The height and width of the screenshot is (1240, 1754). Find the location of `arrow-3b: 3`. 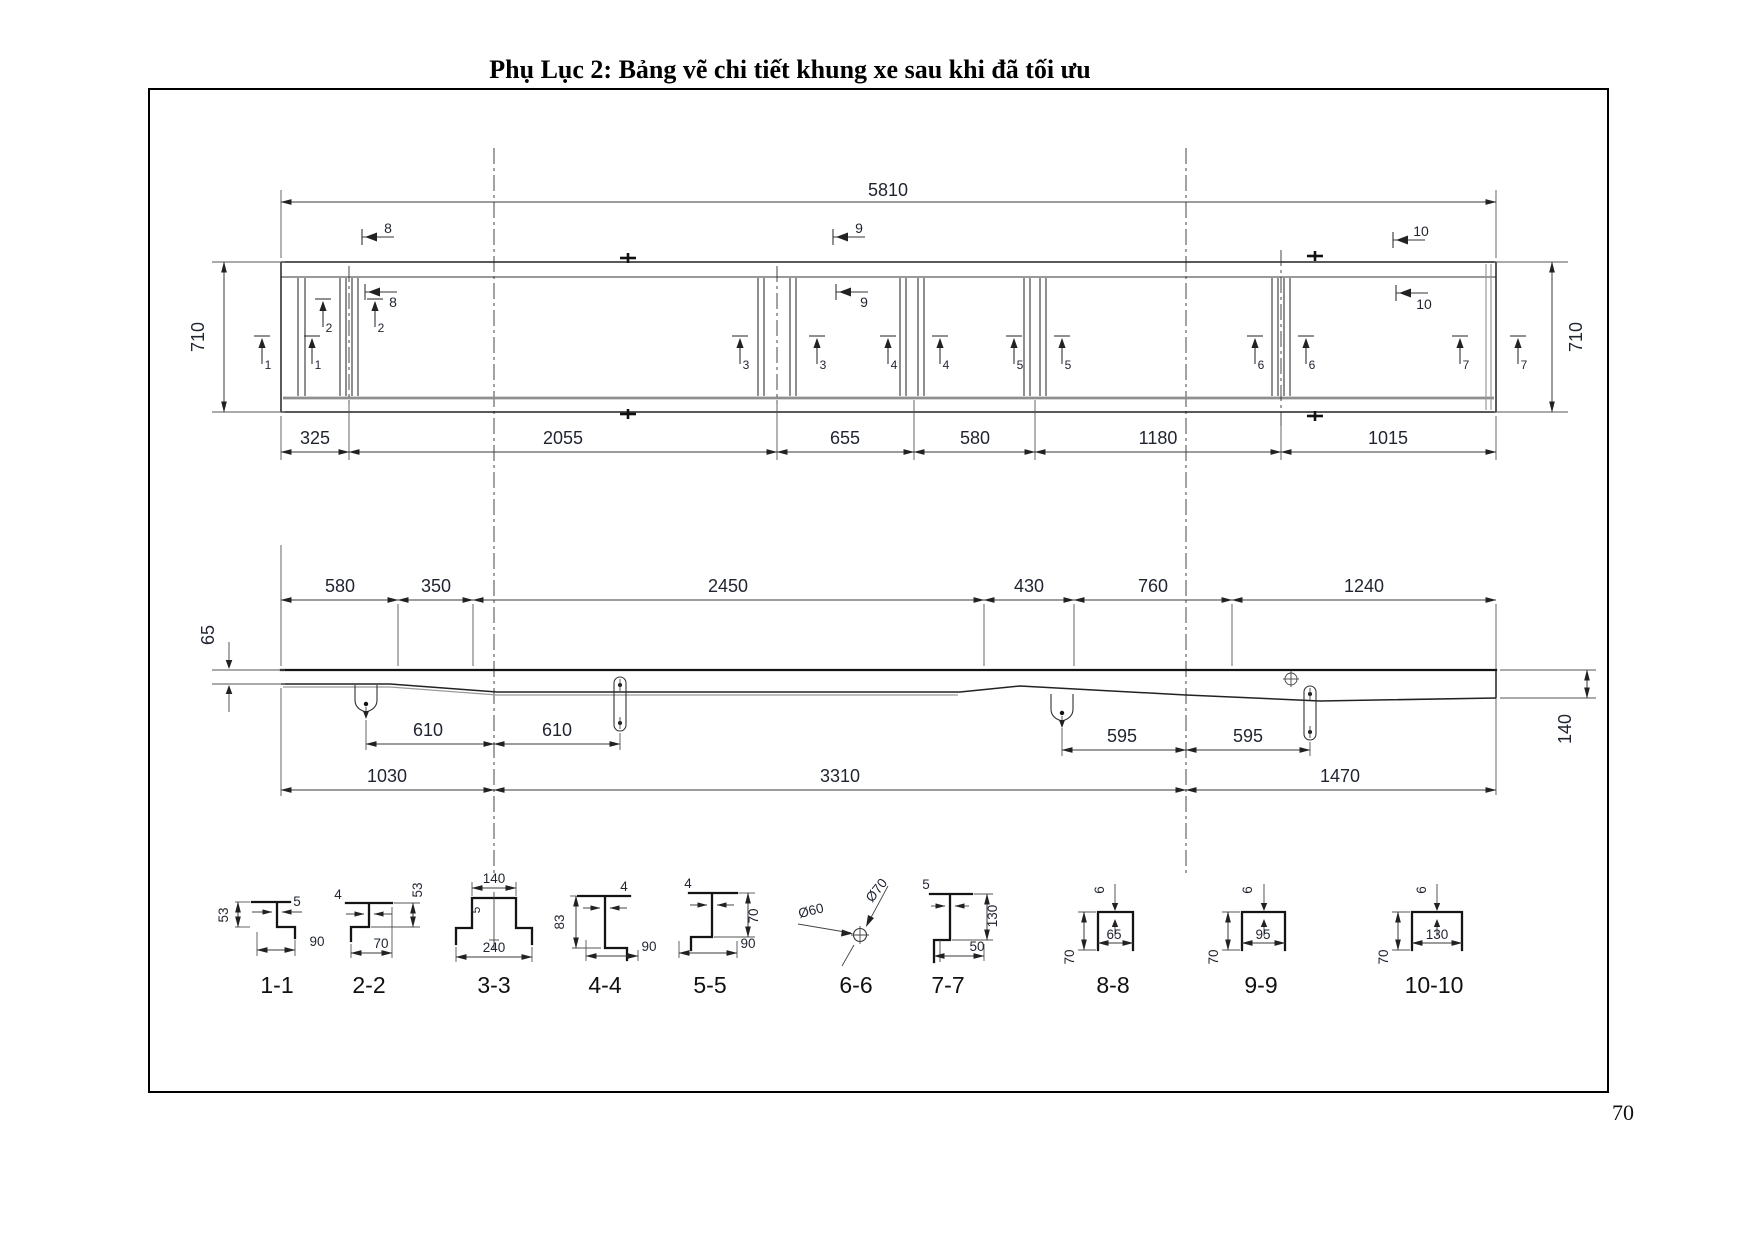

arrow-3b: 3 is located at coordinates (818, 353).